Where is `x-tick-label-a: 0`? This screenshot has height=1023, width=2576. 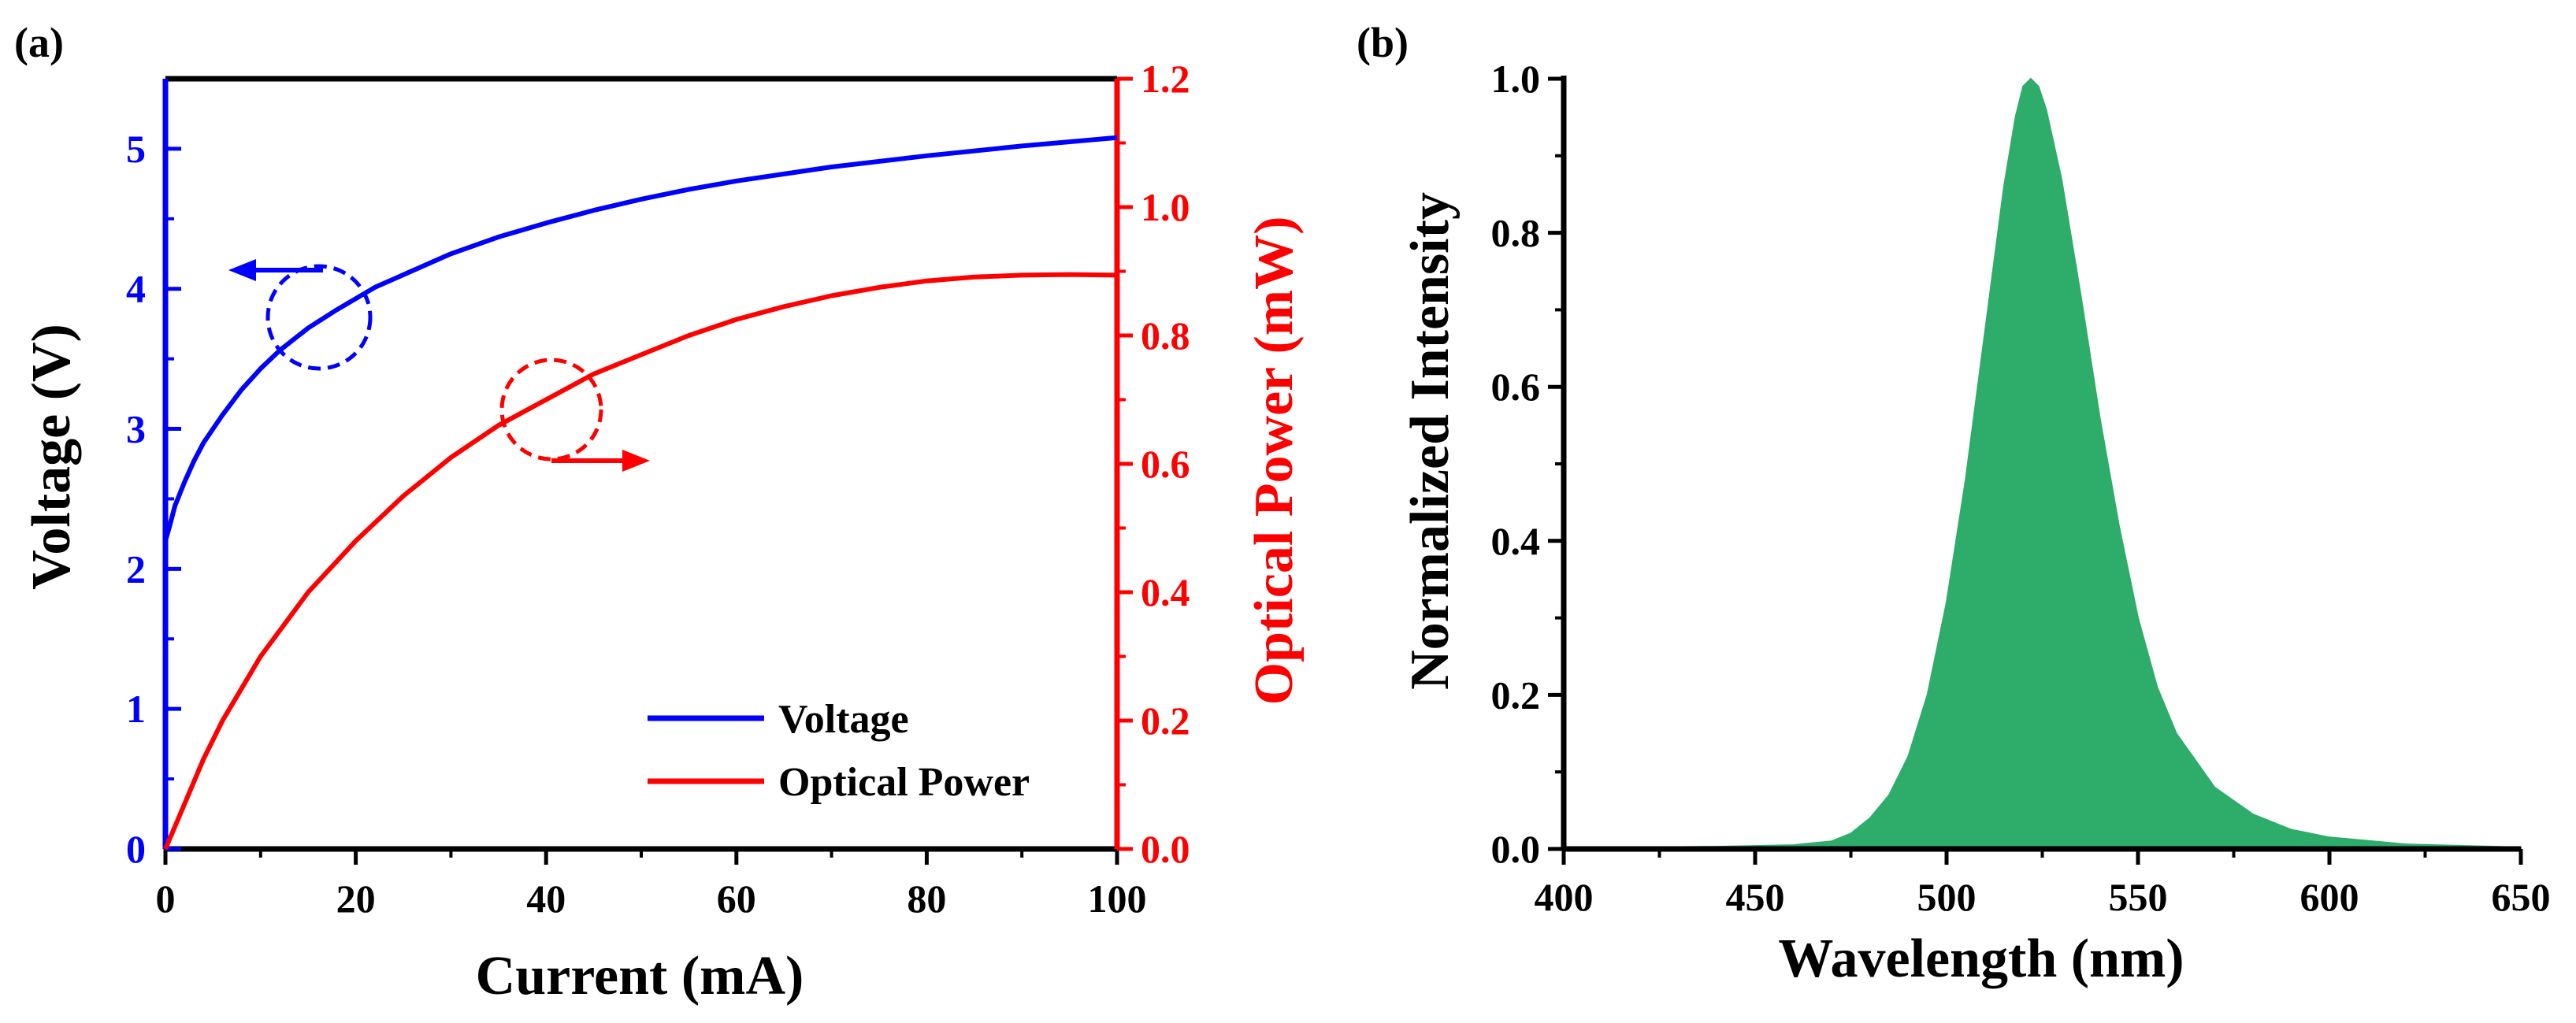
x-tick-label-a: 0 is located at coordinates (166, 899).